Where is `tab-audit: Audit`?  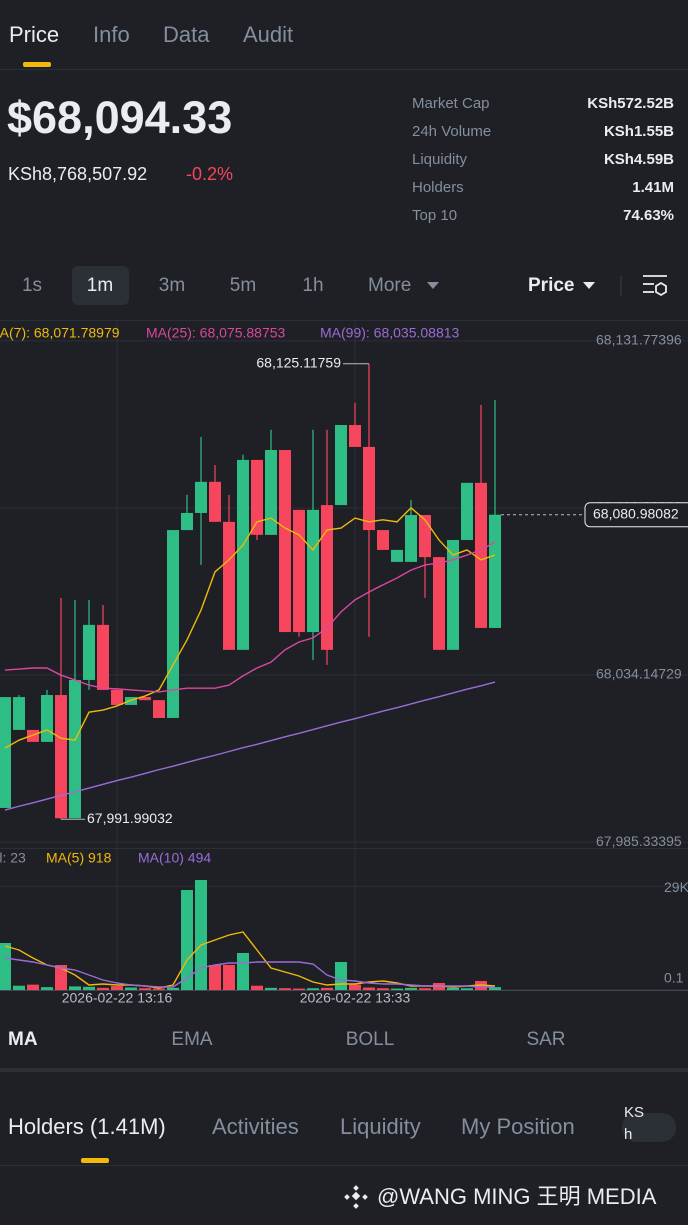
tab-audit: Audit is located at coordinates (268, 34).